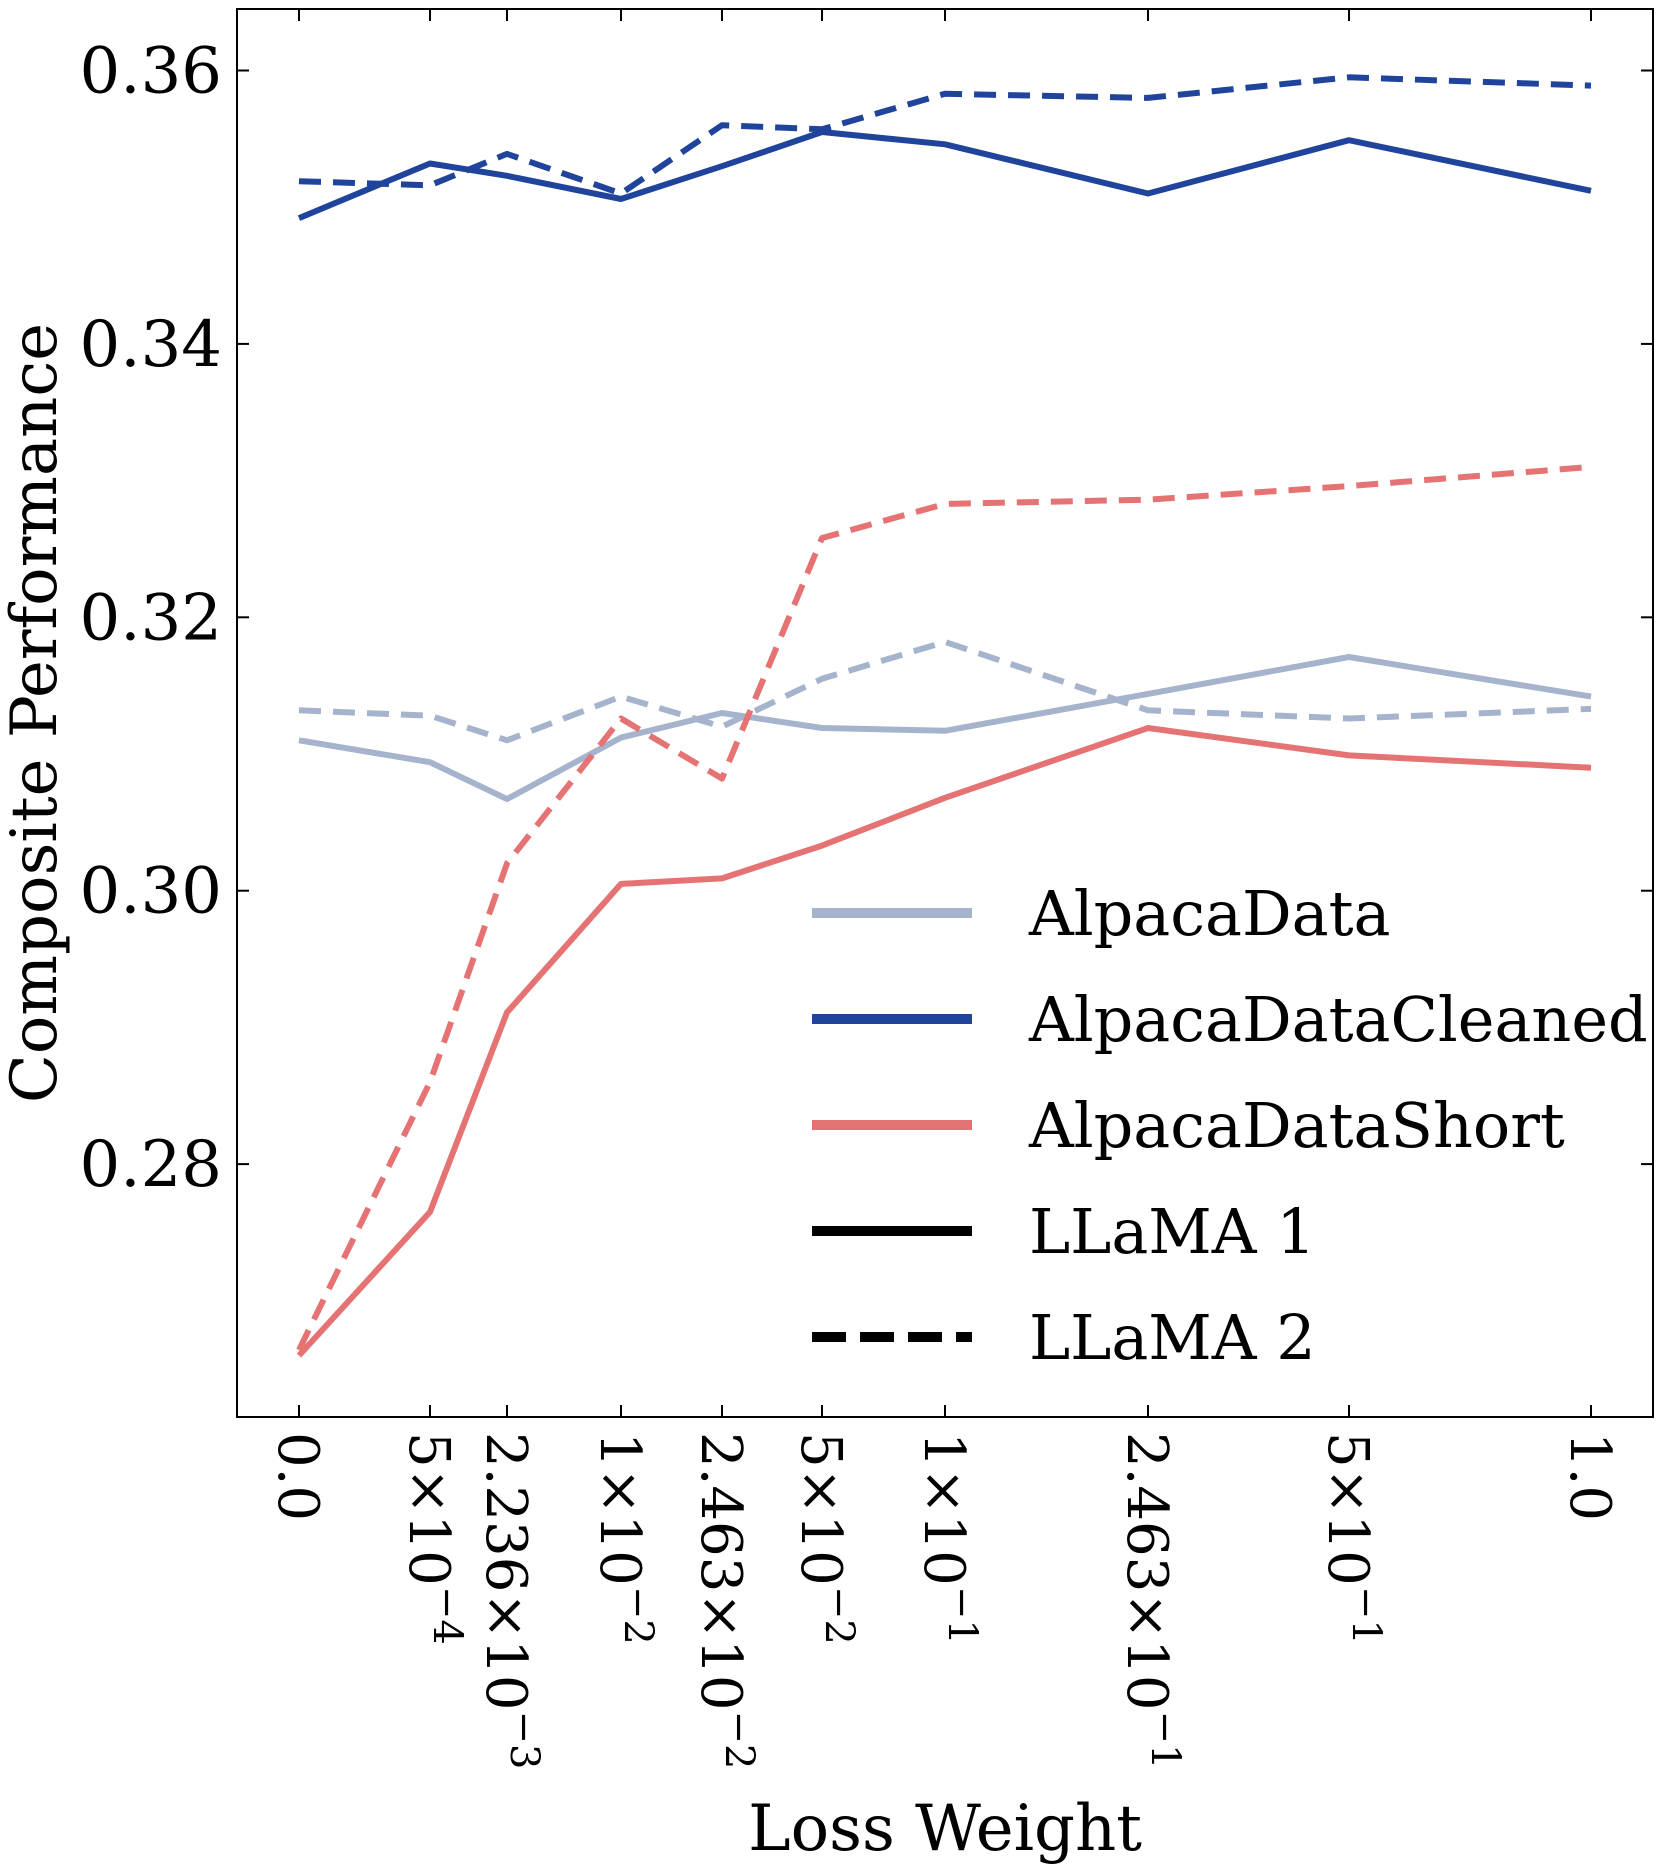  What do you see at coordinates (1209, 913) in the screenshot?
I see `legend-label: AlpacaData` at bounding box center [1209, 913].